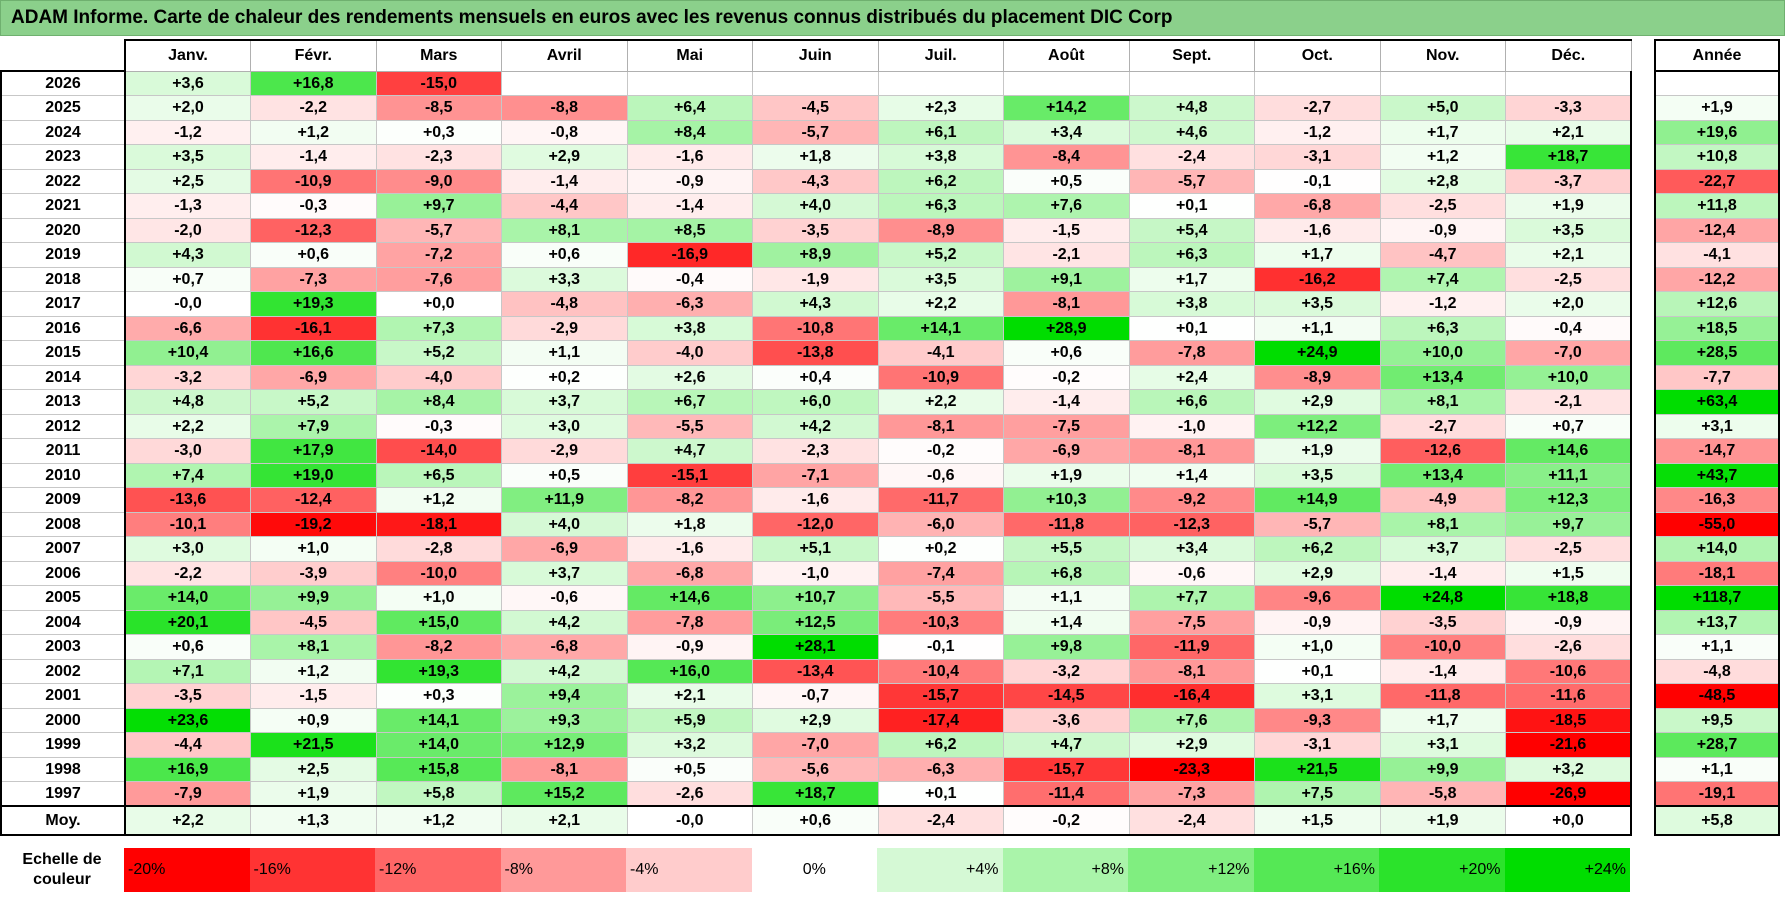 The height and width of the screenshot is (912, 1787). What do you see at coordinates (1717, 83) in the screenshot?
I see `annual-cell` at bounding box center [1717, 83].